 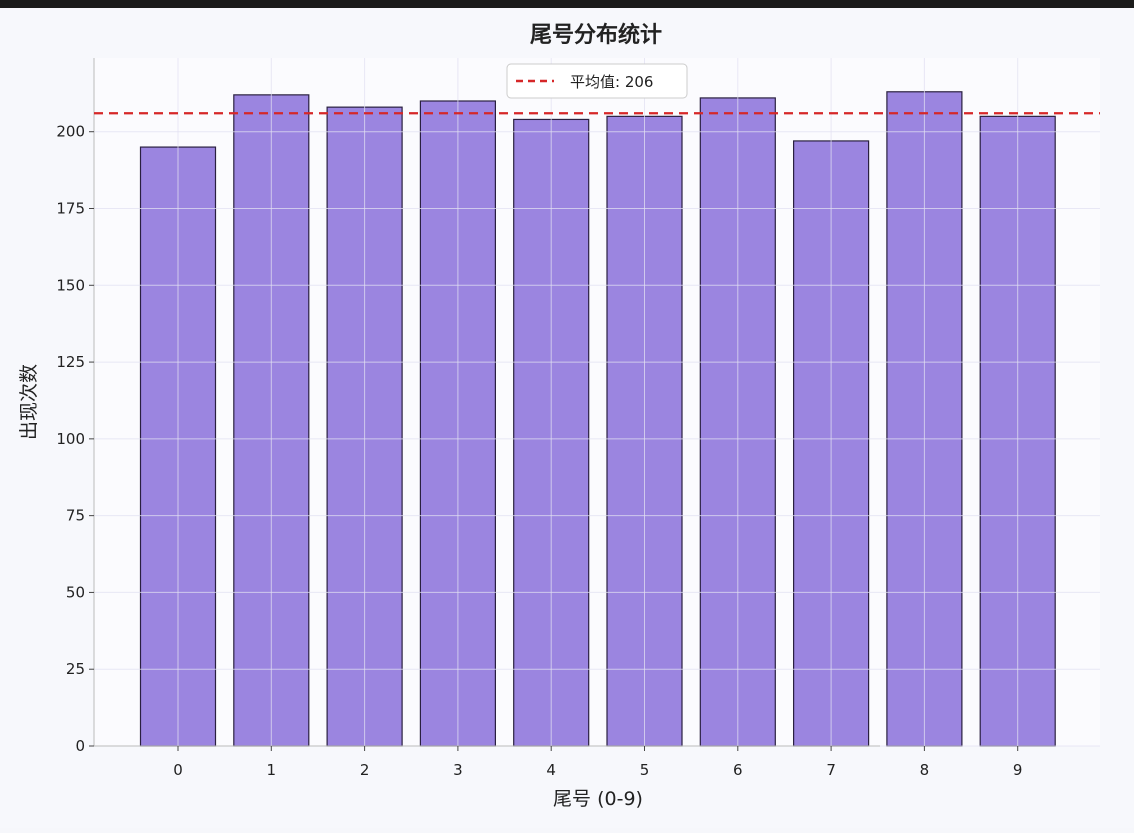 What do you see at coordinates (1018, 770) in the screenshot?
I see `x-tick-label-9: 9` at bounding box center [1018, 770].